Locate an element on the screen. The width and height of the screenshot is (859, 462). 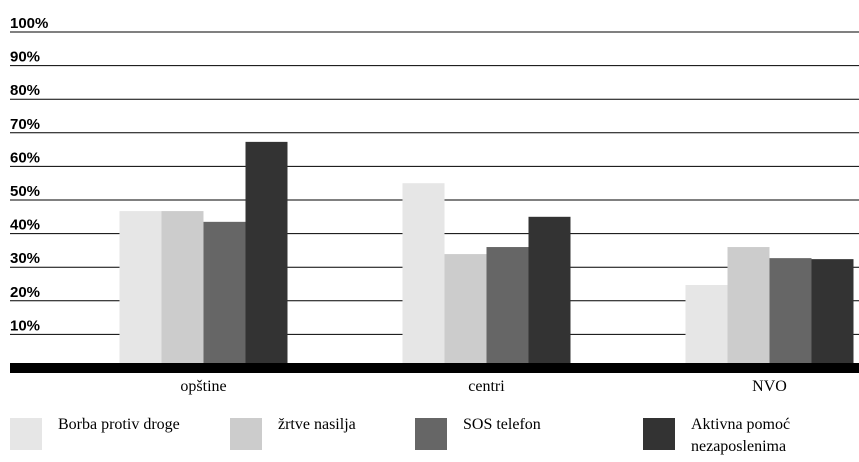
legend-label: SOS telefon is located at coordinates (502, 424).